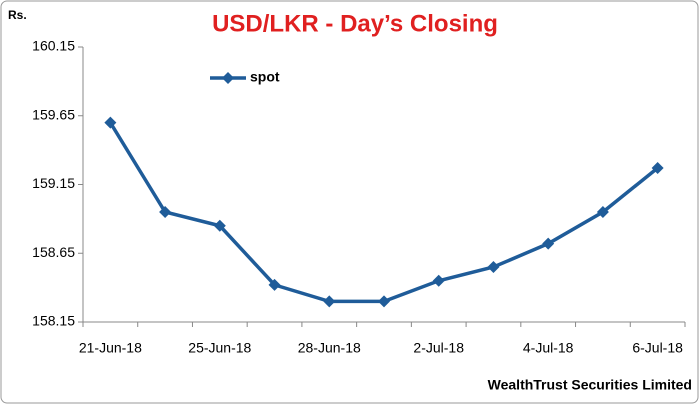  What do you see at coordinates (53, 114) in the screenshot?
I see `y-tick-label: 159.65` at bounding box center [53, 114].